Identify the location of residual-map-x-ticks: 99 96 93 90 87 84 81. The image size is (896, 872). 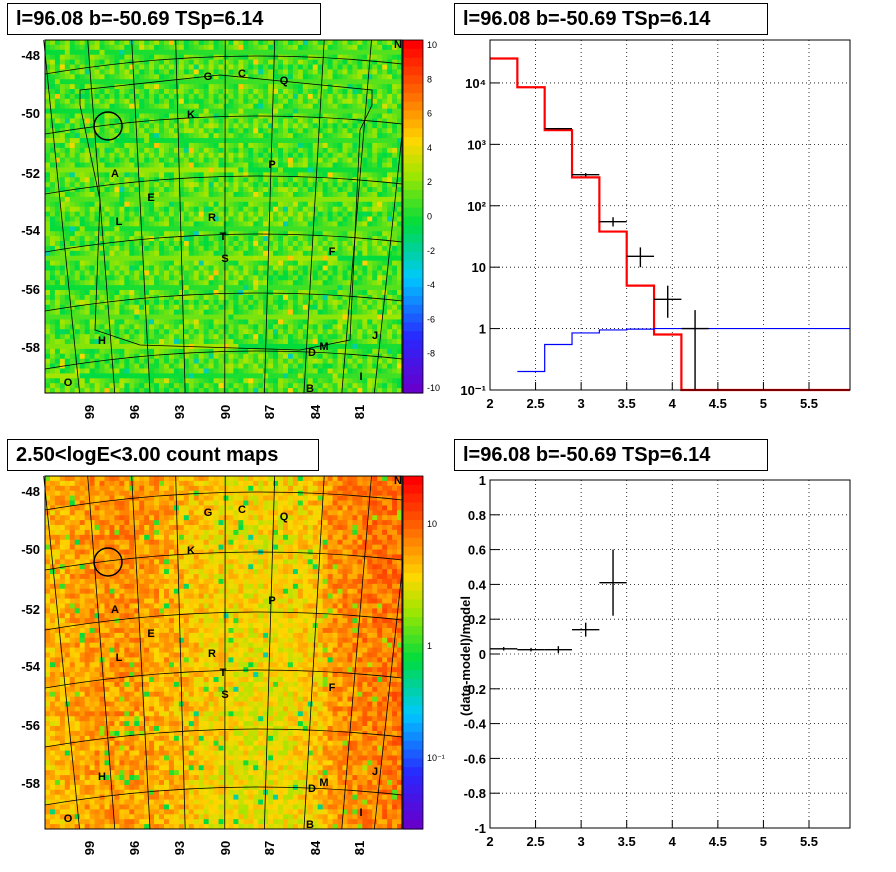
(224, 411).